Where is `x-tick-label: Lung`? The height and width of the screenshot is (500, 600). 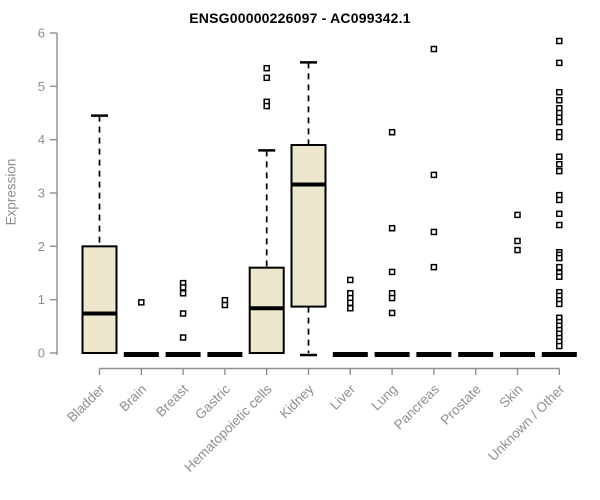
x-tick-label: Lung is located at coordinates (384, 398).